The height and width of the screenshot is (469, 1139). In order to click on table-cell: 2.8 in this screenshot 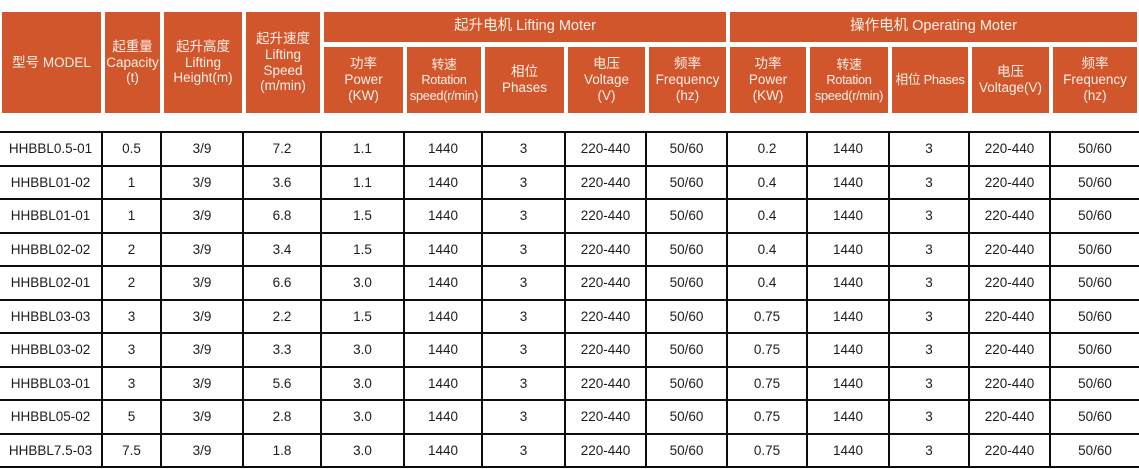, I will do `click(283, 418)`.